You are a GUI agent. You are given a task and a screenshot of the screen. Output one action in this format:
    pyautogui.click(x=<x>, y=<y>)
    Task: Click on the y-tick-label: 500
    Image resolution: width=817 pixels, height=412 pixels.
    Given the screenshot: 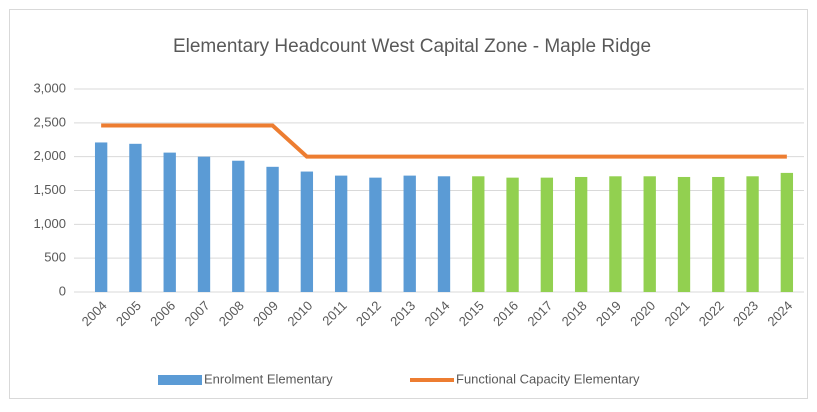 What is the action you would take?
    pyautogui.click(x=55, y=257)
    